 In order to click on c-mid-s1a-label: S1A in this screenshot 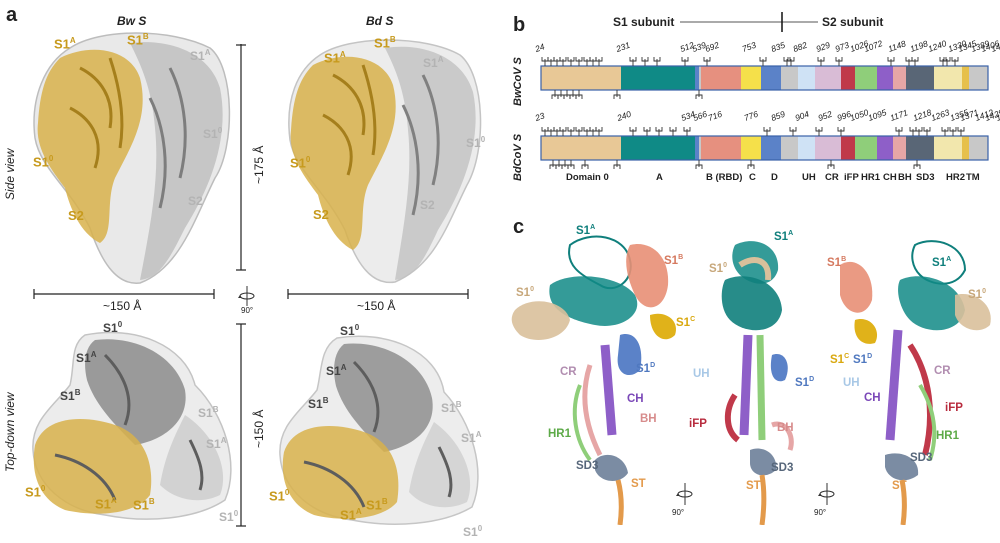, I will do `click(784, 236)`.